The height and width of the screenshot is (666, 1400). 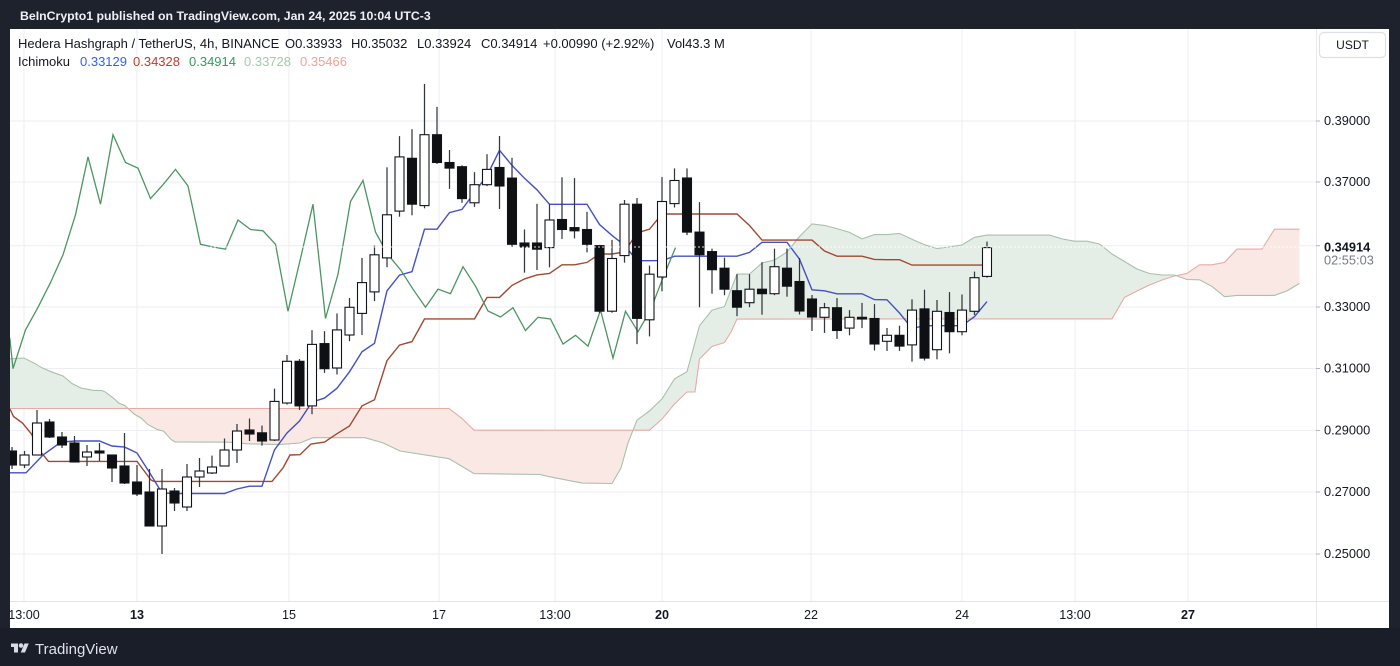 What do you see at coordinates (1352, 45) in the screenshot?
I see `svg-text: USDT` at bounding box center [1352, 45].